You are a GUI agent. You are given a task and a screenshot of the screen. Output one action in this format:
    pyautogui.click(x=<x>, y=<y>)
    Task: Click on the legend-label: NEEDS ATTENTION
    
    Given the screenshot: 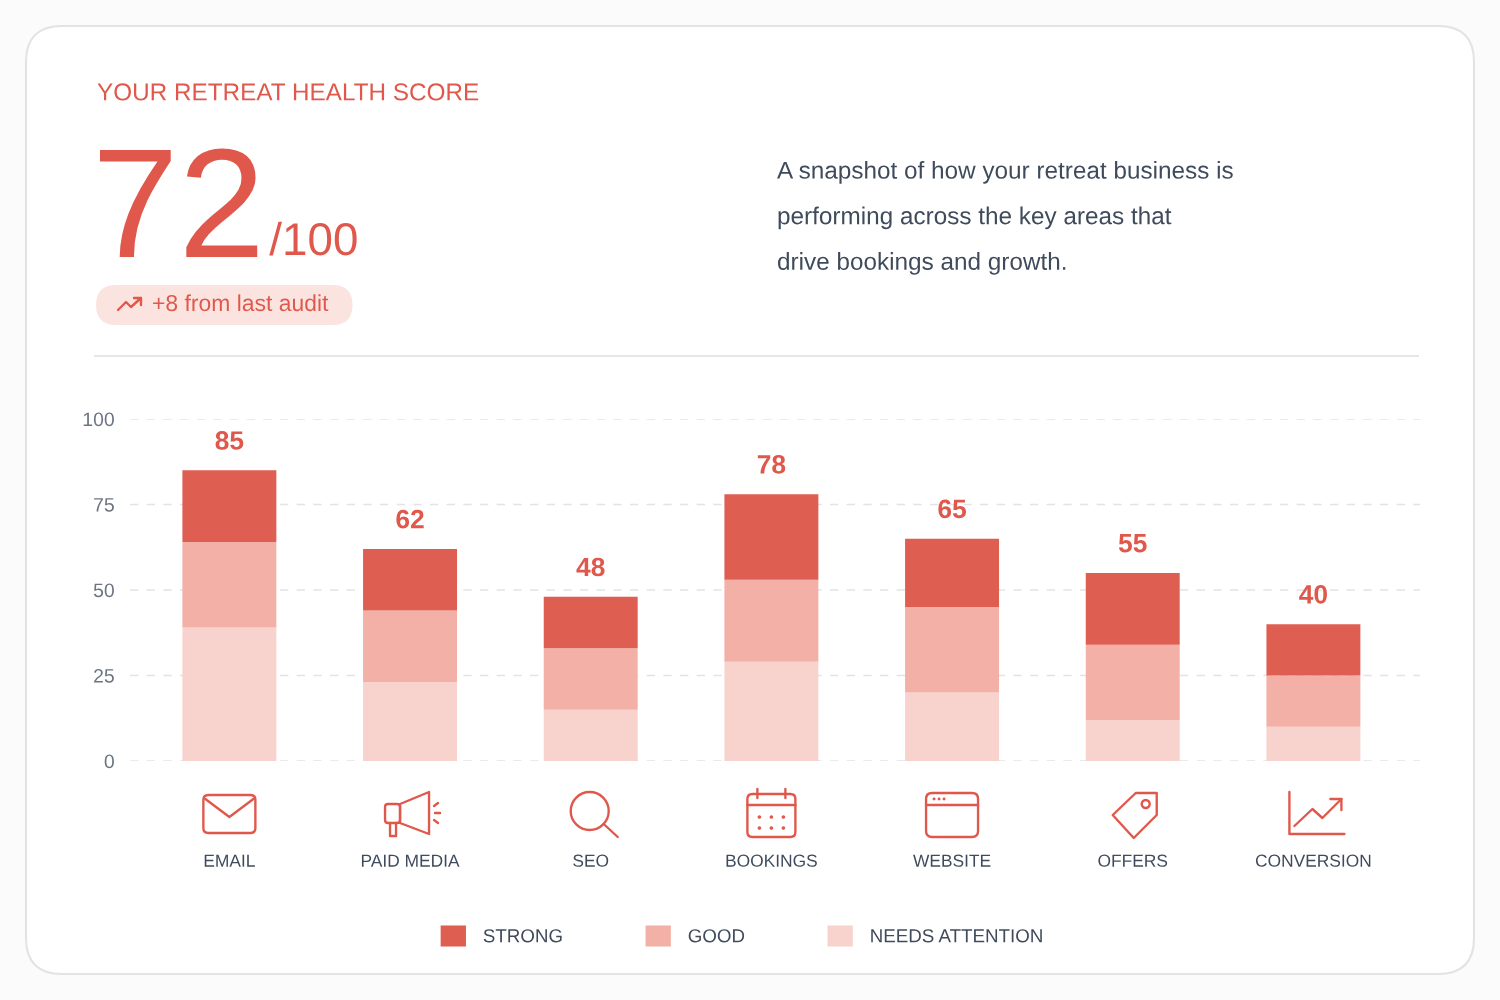 What is the action you would take?
    pyautogui.click(x=956, y=936)
    